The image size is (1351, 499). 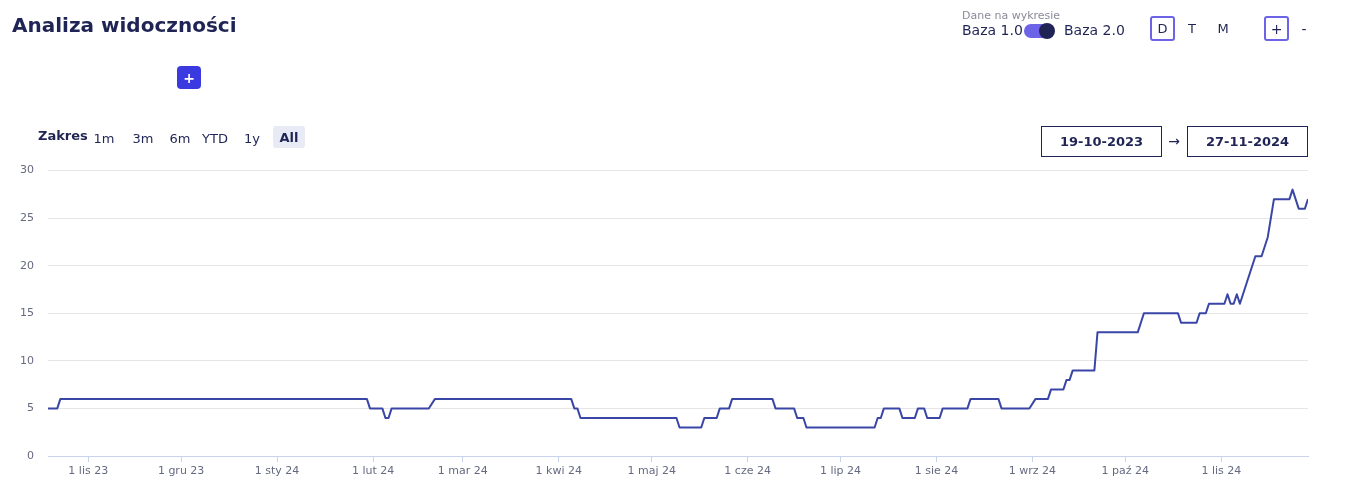 I want to click on text: M, so click(x=1223, y=29).